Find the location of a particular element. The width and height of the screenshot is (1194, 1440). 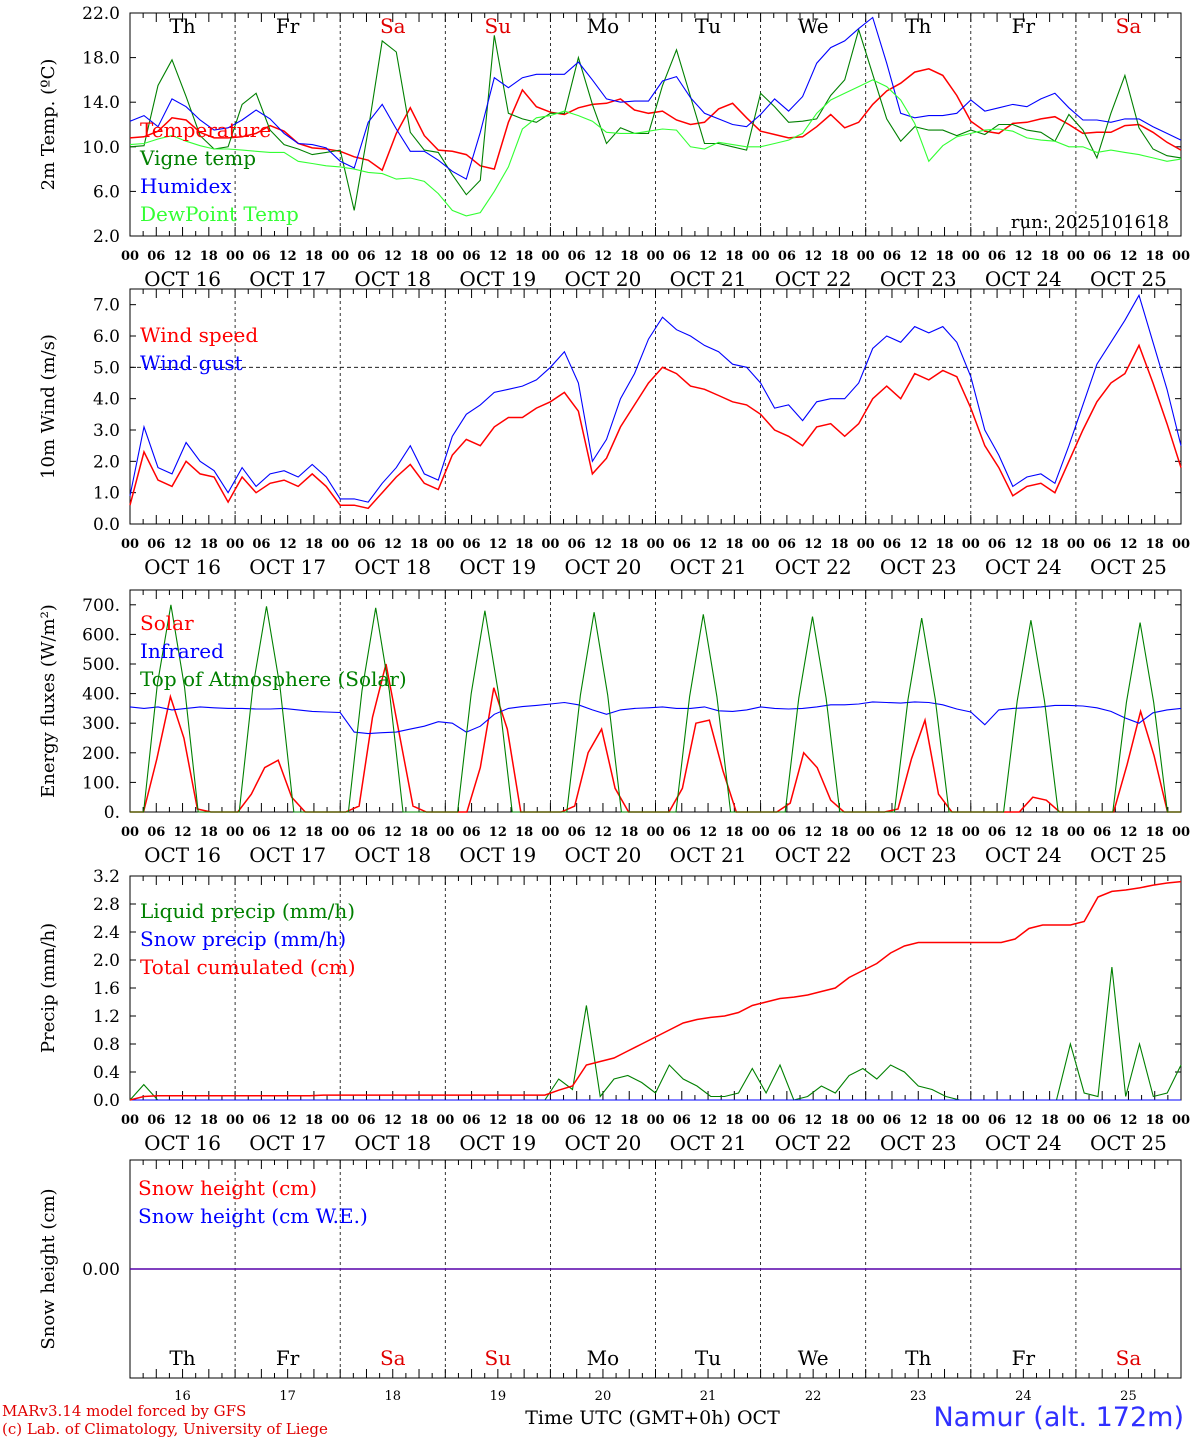

y-tick-label: 22.0 is located at coordinates (101, 14).